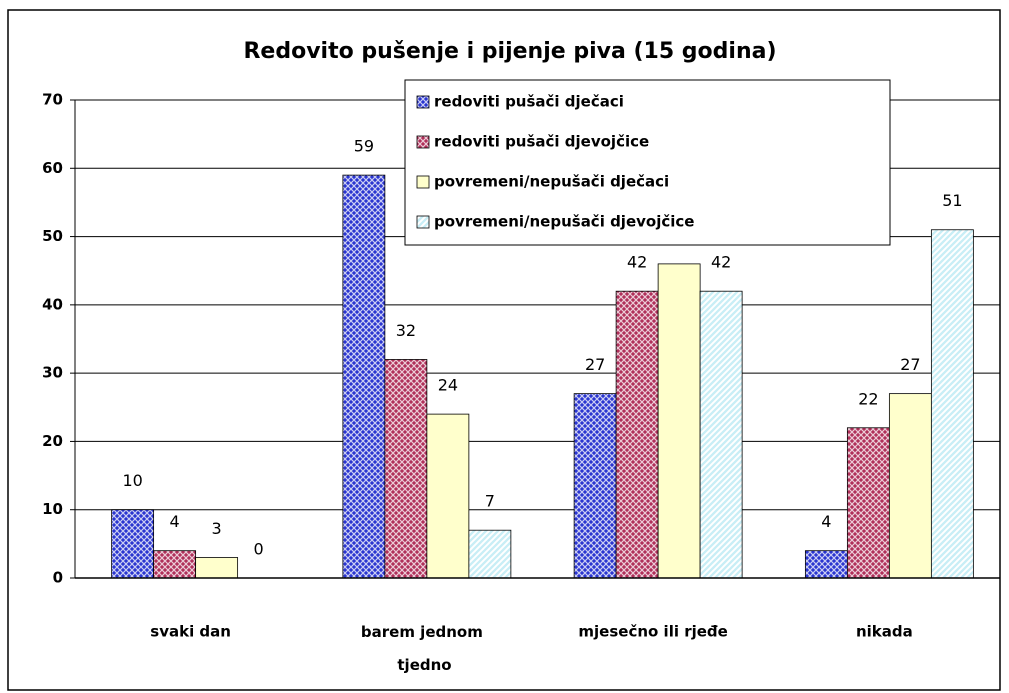 Image resolution: width=1009 pixels, height=693 pixels. What do you see at coordinates (190, 632) in the screenshot?
I see `x-tick-label: svaki dan` at bounding box center [190, 632].